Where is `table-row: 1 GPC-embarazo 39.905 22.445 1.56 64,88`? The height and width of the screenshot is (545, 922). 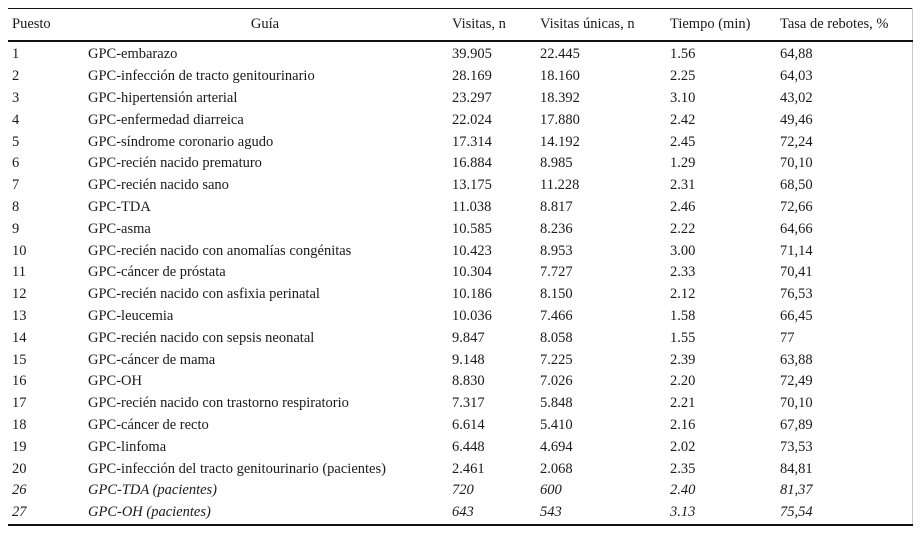
table-row: 1 GPC-embarazo 39.905 22.445 1.56 64,88 is located at coordinates (460, 53).